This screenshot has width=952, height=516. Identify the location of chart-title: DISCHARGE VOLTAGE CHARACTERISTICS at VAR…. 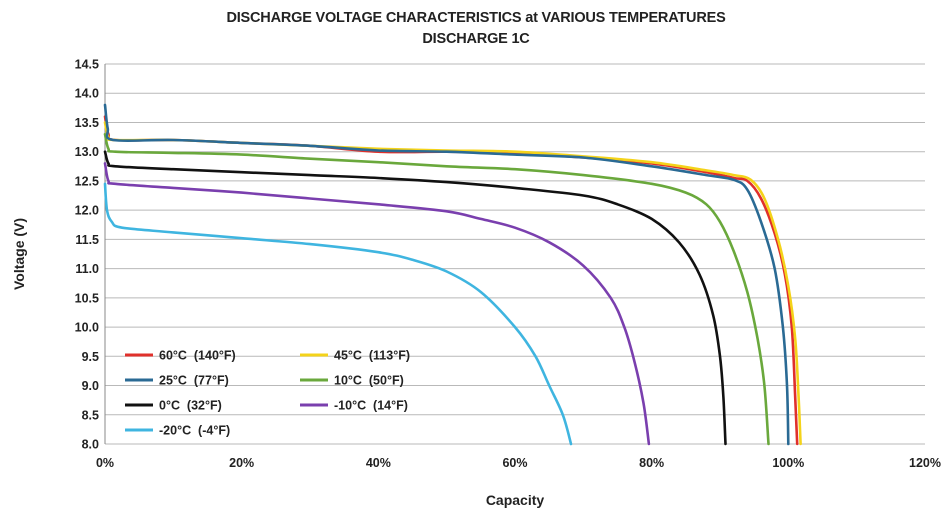
(476, 18).